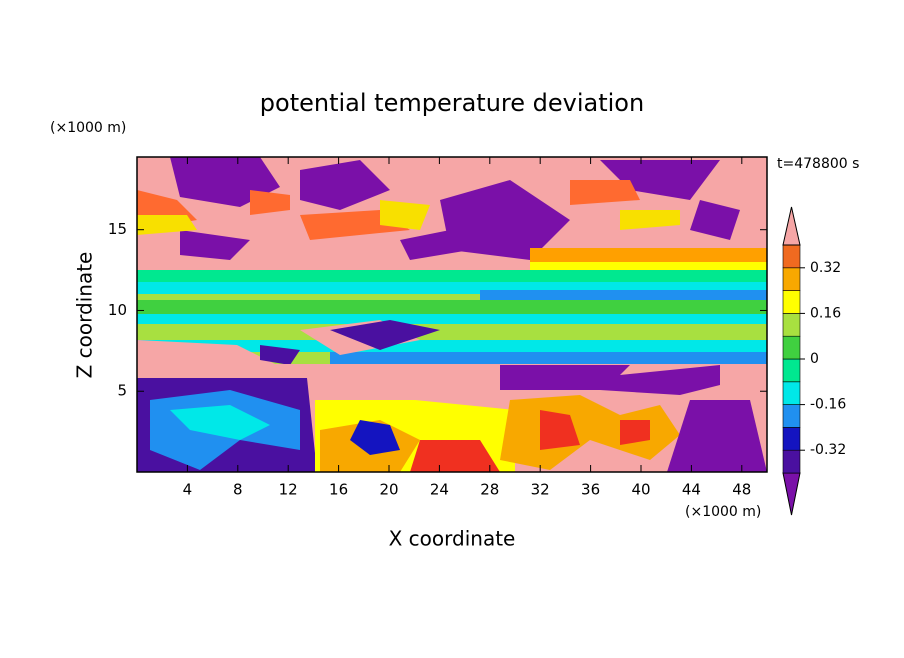 Image resolution: width=904 pixels, height=658 pixels. Describe the element at coordinates (85, 315) in the screenshot. I see `y-axis-label: Z coordinate` at that location.